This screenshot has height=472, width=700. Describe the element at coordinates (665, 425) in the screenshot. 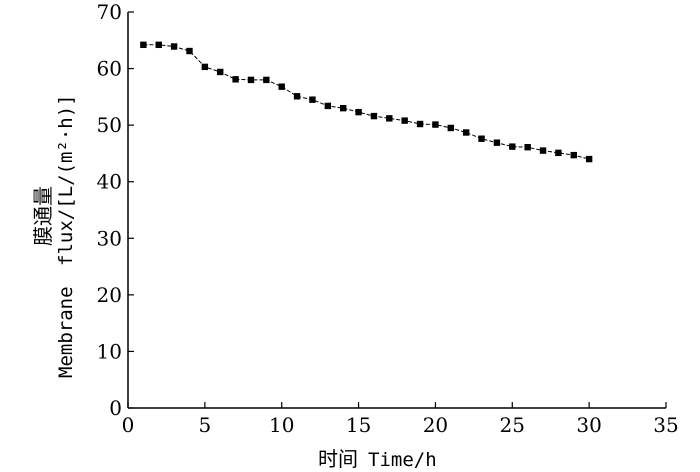

I see `x-tick-label: 35` at that location.